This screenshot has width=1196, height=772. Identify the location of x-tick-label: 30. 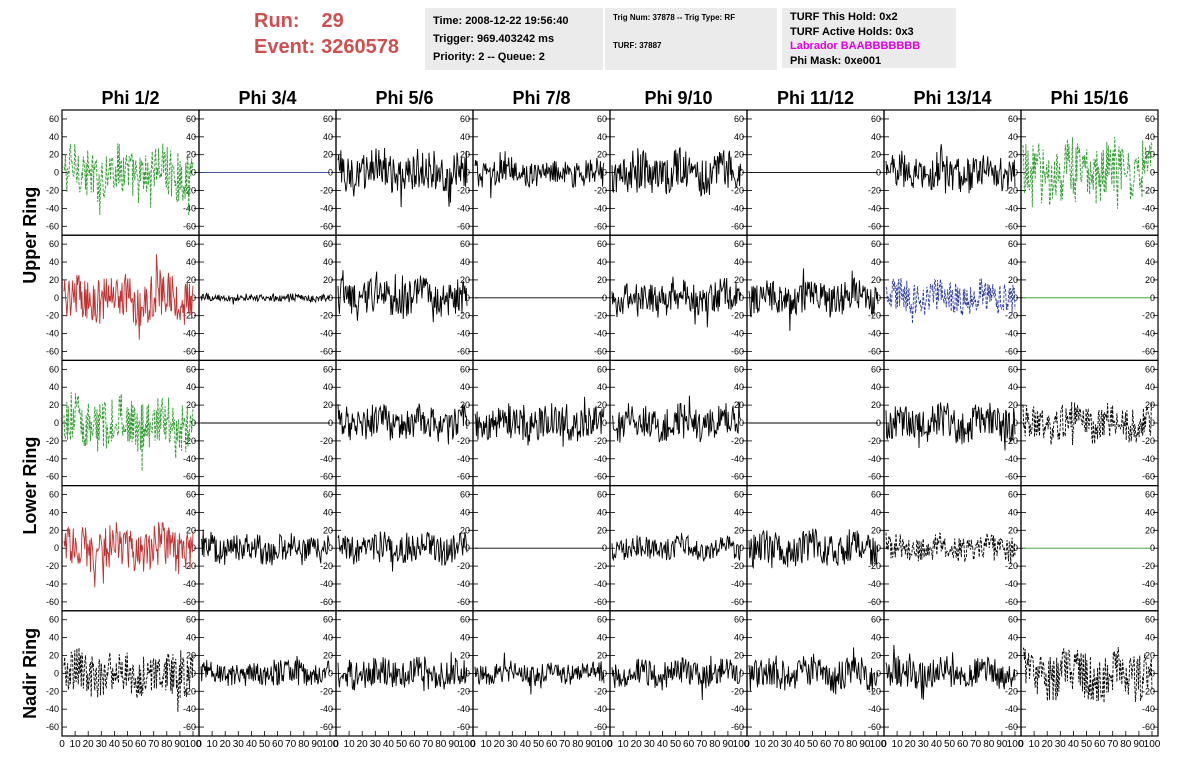
(102, 744).